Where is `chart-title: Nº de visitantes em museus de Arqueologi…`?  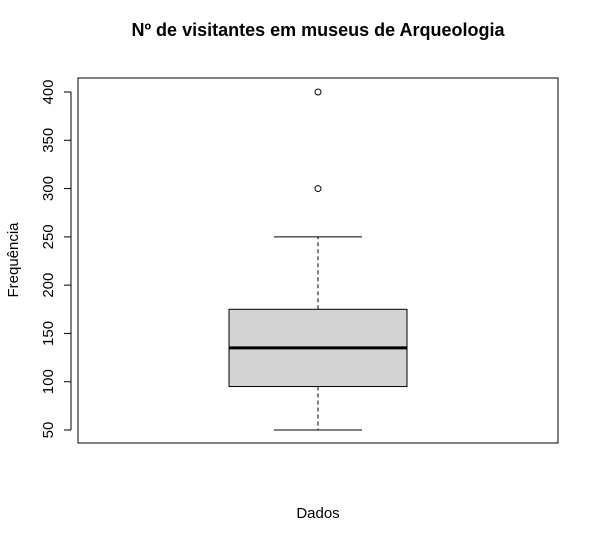
chart-title: Nº de visitantes em museus de Arqueologi… is located at coordinates (318, 30).